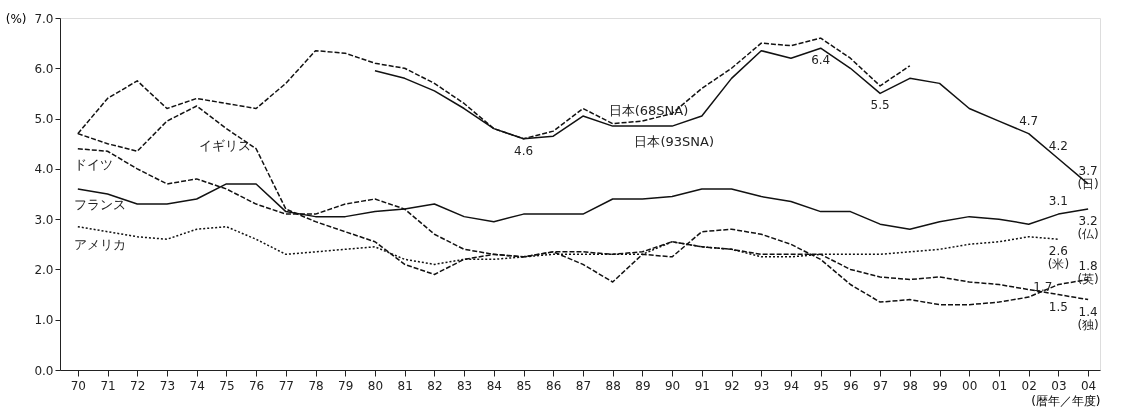 This screenshot has height=419, width=1128. Describe the element at coordinates (910, 385) in the screenshot. I see `x-tick-label: 98` at that location.